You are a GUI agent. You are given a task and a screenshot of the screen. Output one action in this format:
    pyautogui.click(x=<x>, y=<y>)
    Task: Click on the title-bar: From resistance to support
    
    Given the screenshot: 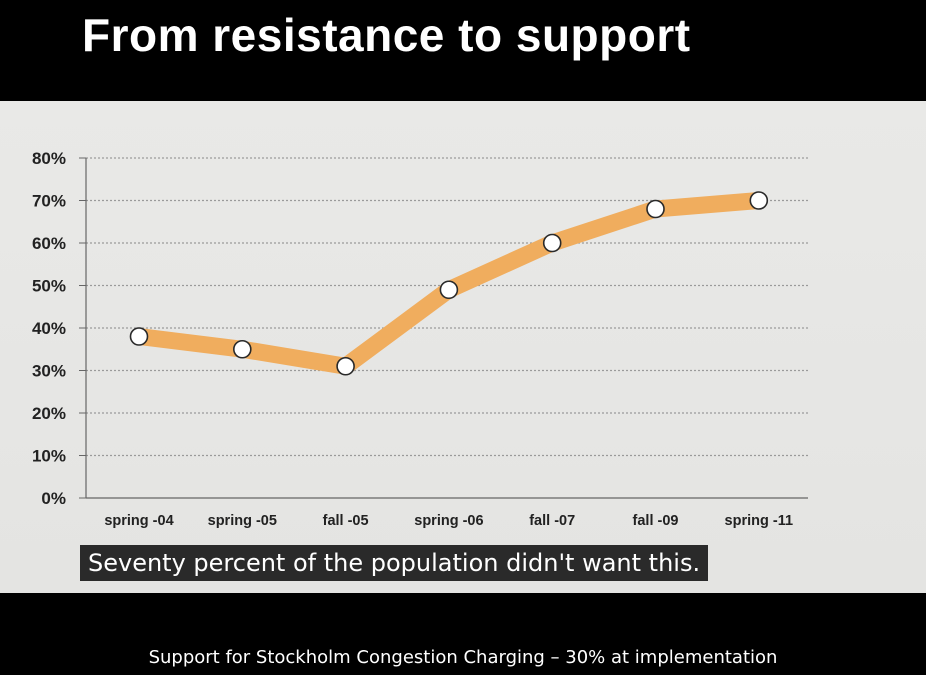 What is the action you would take?
    pyautogui.click(x=463, y=50)
    